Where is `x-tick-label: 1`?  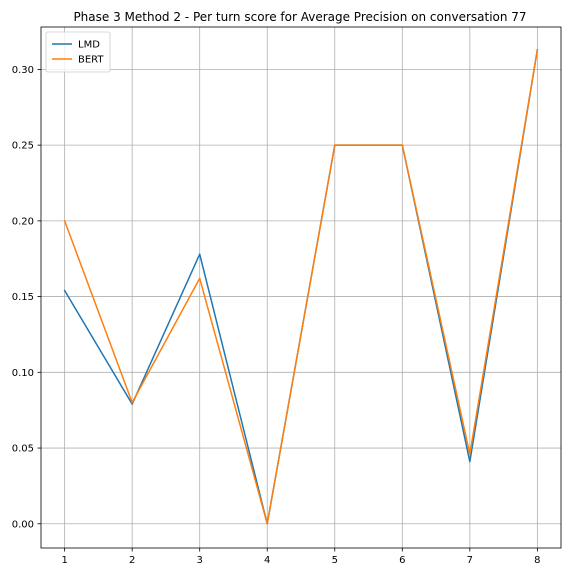 x-tick-label: 1 is located at coordinates (64, 560).